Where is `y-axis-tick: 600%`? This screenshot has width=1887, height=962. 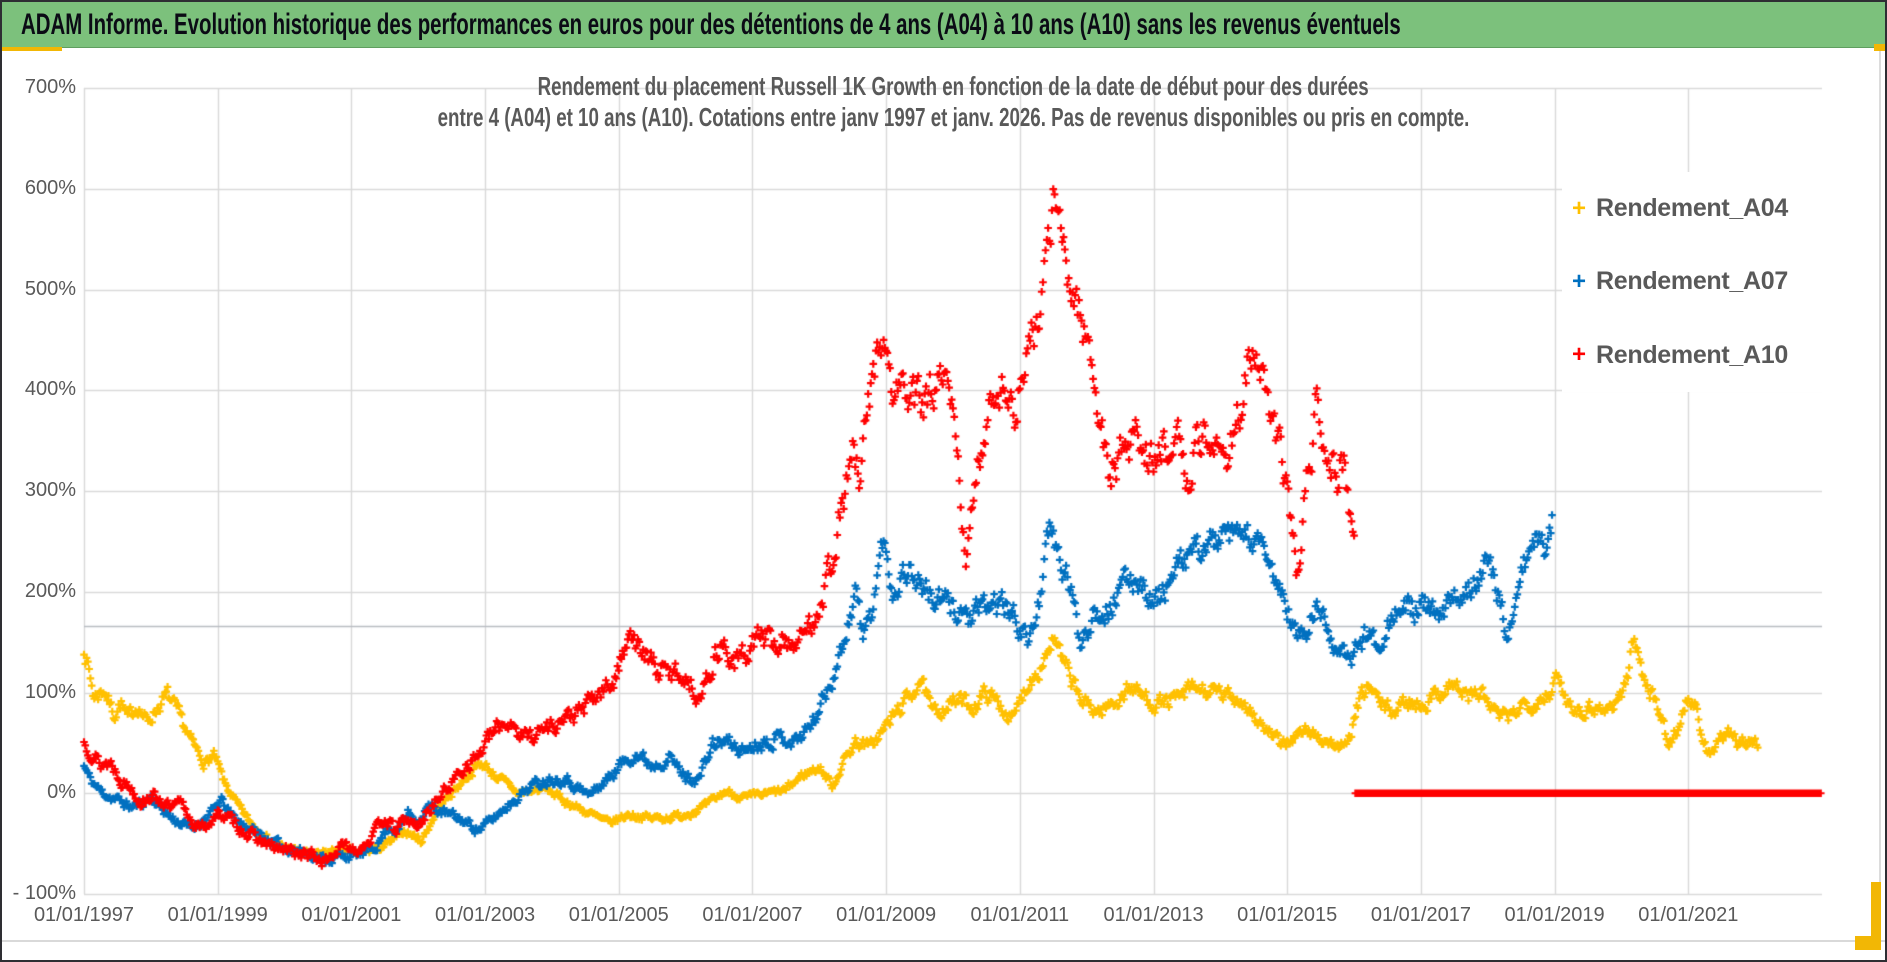 y-axis-tick: 600% is located at coordinates (50, 187).